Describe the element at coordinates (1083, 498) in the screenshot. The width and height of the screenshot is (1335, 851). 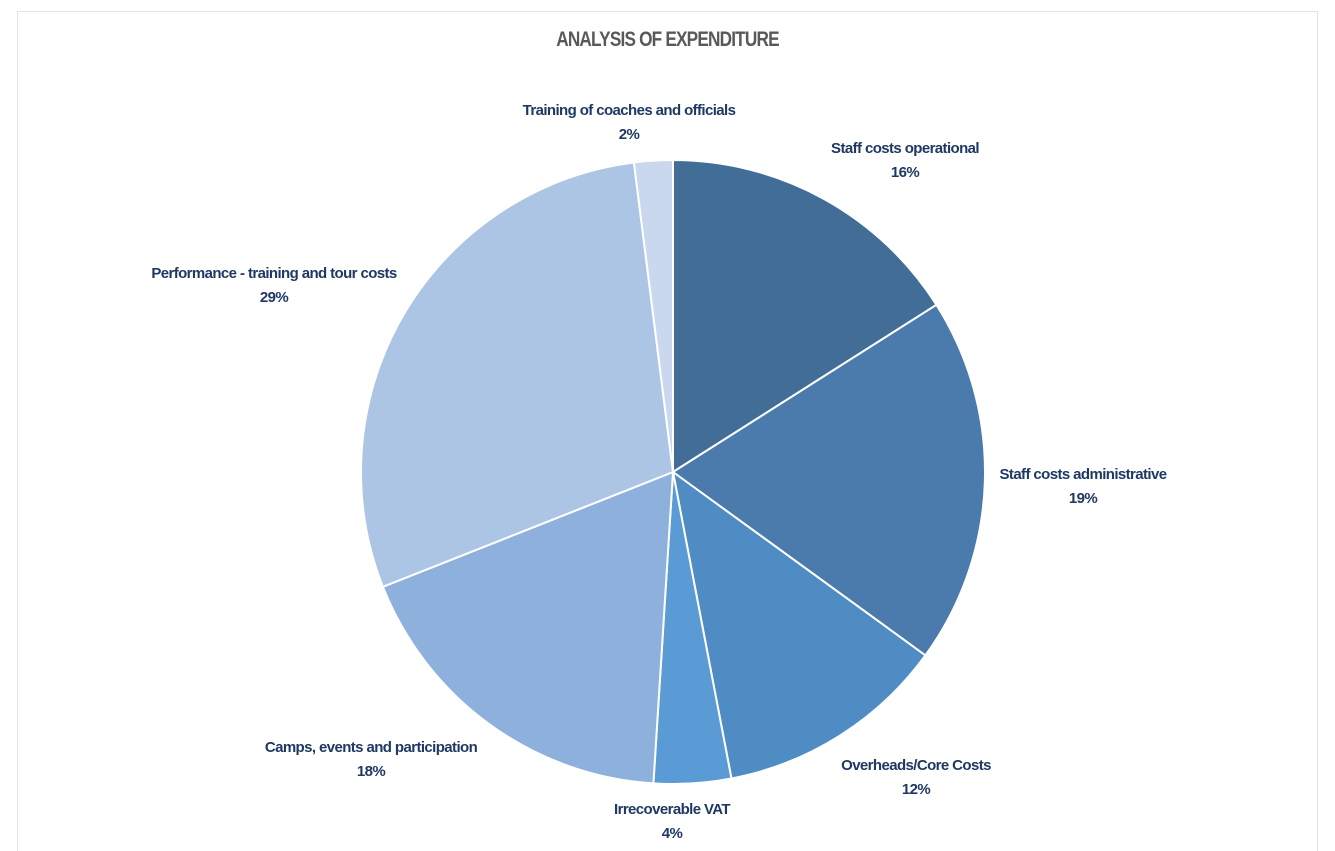
I see `slice-label-value-1: 19%` at that location.